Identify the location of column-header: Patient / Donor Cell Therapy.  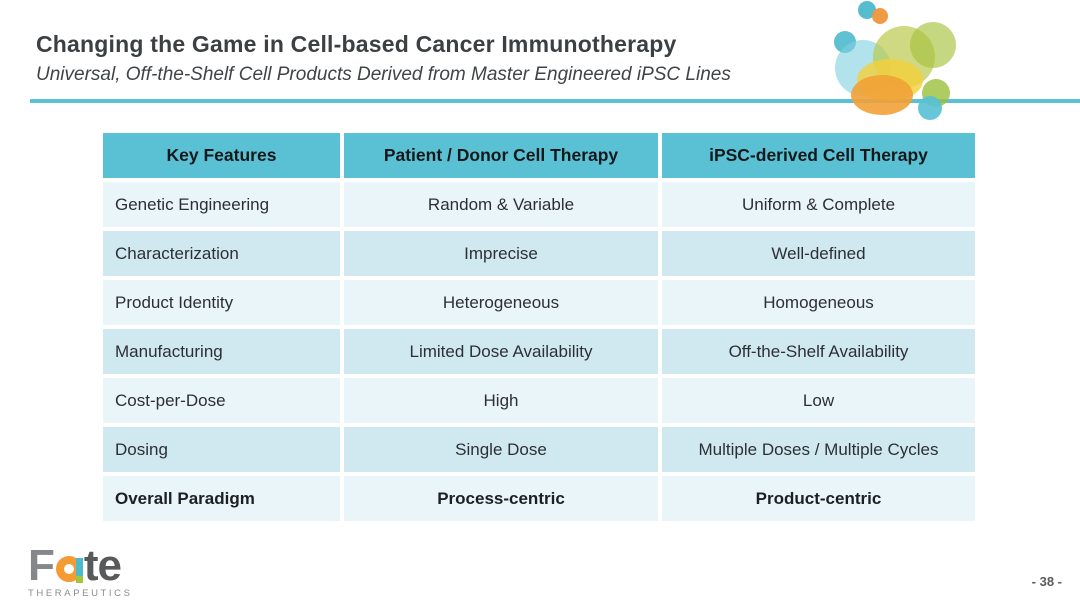
(501, 155).